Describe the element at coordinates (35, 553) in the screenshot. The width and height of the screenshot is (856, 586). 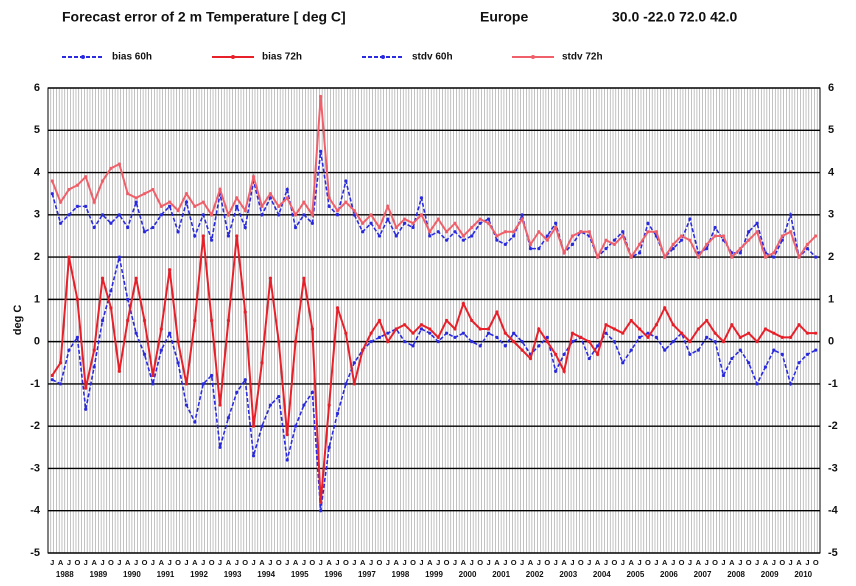
I see `y-tick-label: -5` at that location.